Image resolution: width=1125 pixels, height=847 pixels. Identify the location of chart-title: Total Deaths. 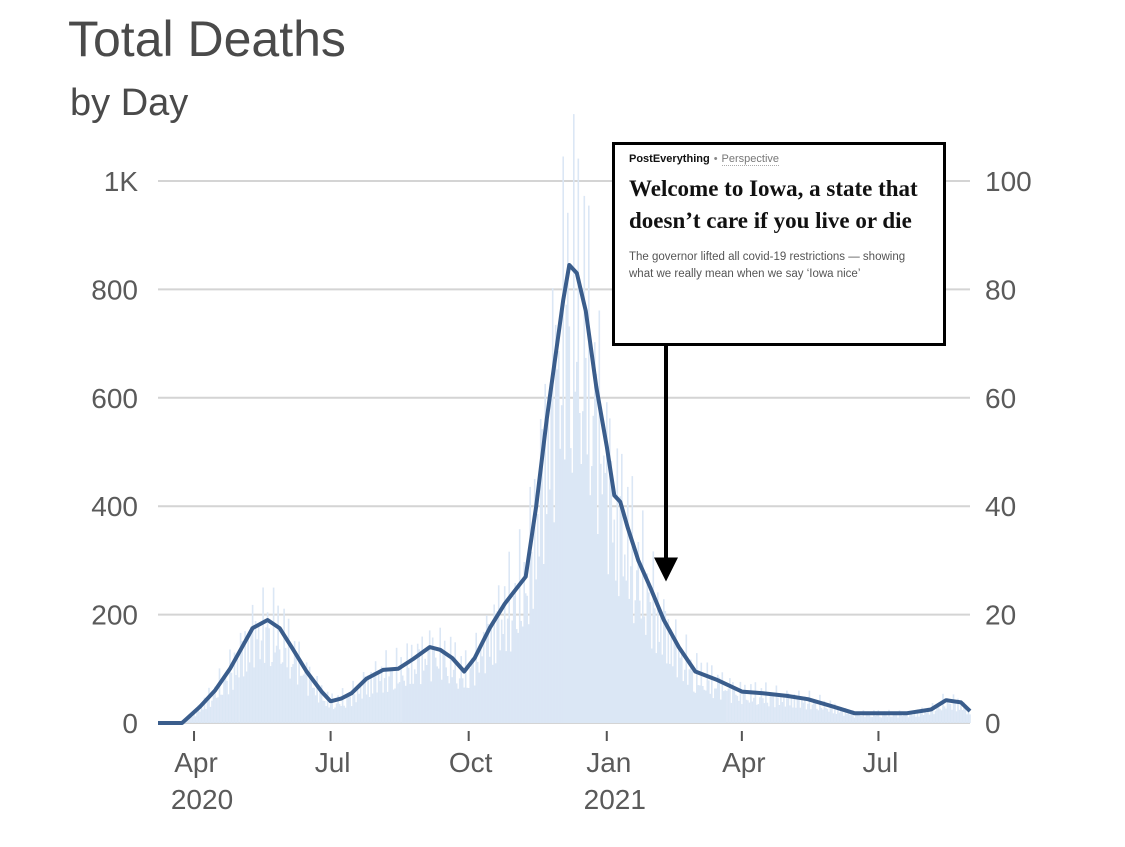
(207, 39).